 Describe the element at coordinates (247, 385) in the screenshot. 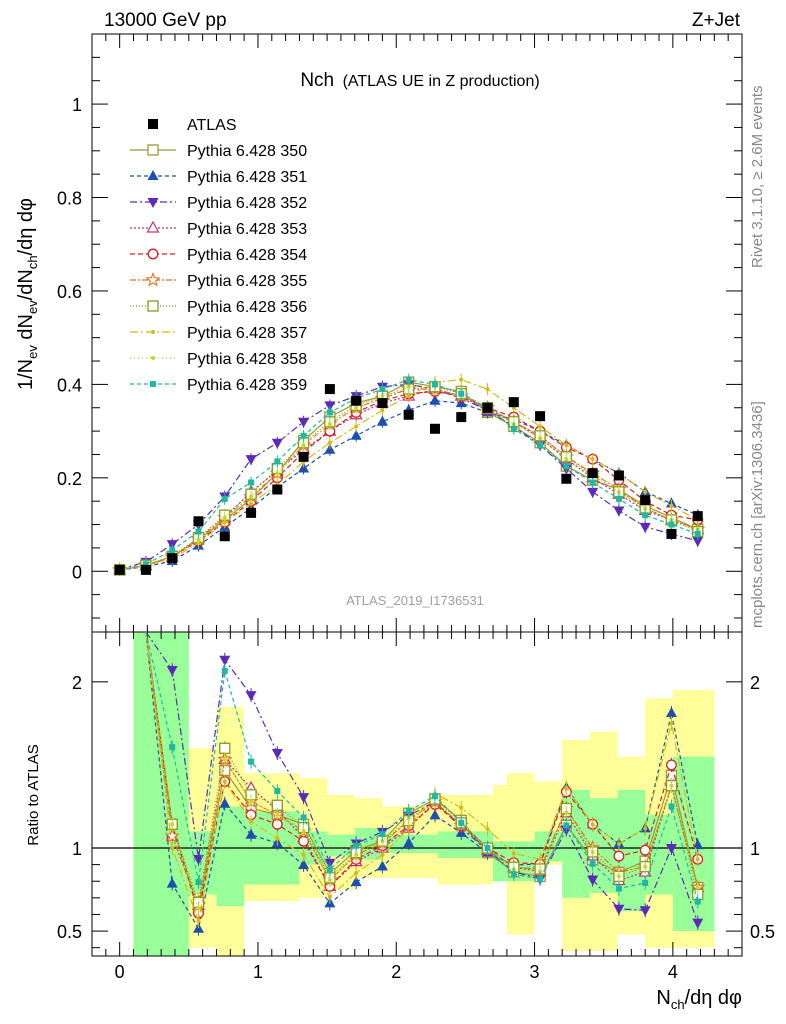

I see `legend-label-9: Pythia 6.428 359` at that location.